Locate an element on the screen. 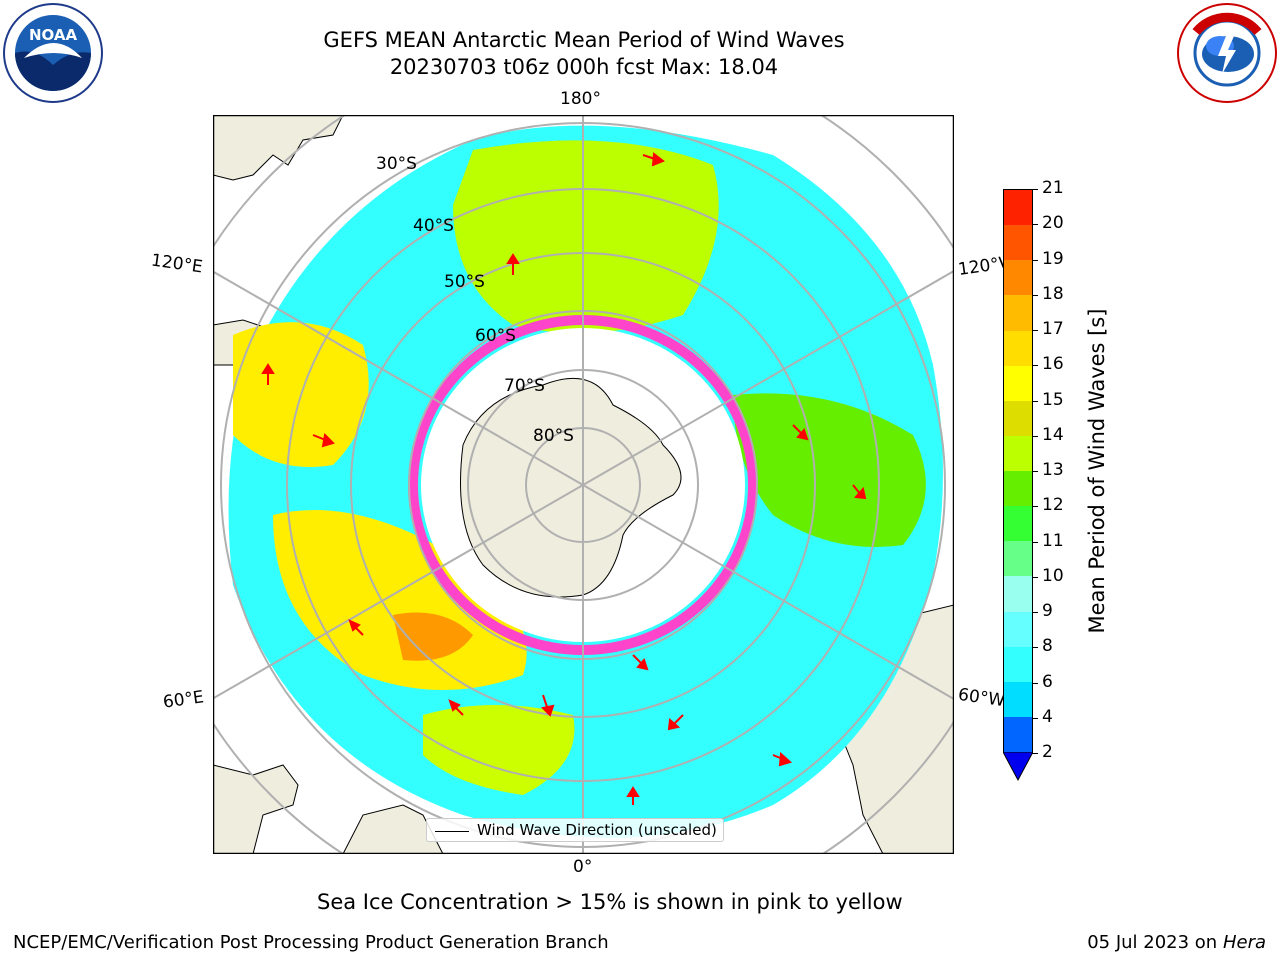  lon-label-120e: 120°E is located at coordinates (176, 264).